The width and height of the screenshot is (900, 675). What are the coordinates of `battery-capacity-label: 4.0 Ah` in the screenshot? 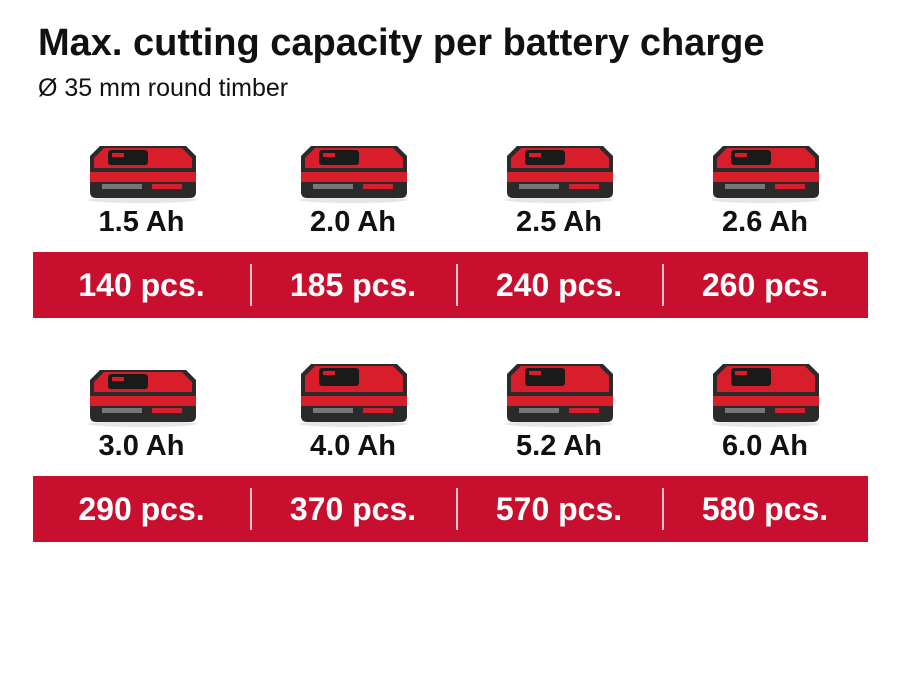 It's located at (353, 446).